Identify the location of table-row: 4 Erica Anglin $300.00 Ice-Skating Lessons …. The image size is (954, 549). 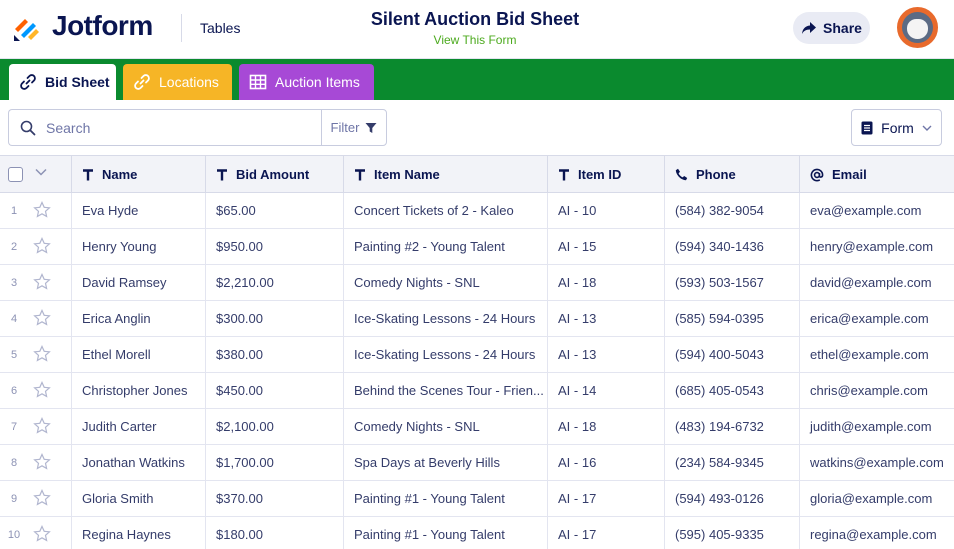
(477, 319).